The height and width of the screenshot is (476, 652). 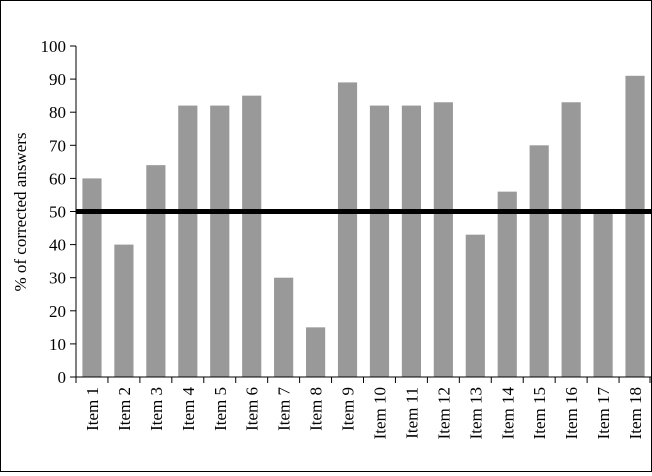 What do you see at coordinates (220, 409) in the screenshot?
I see `x-tick-label-5: Item 5` at bounding box center [220, 409].